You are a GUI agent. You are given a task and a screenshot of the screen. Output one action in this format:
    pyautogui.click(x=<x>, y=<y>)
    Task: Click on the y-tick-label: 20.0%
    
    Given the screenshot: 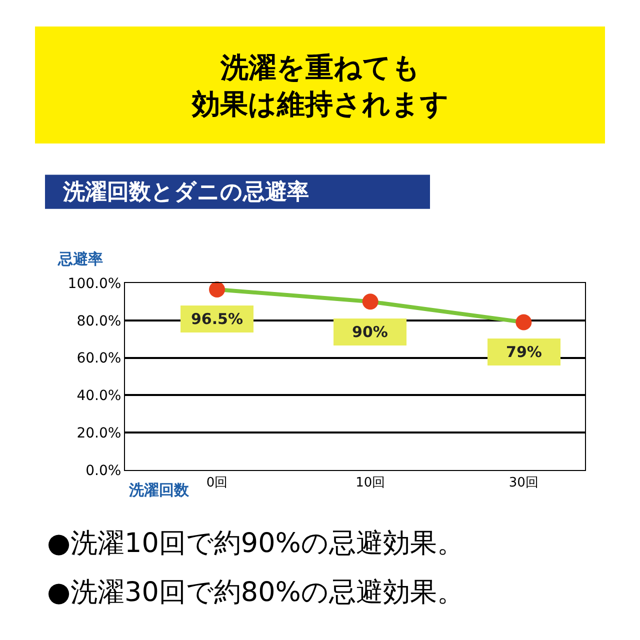 What is the action you would take?
    pyautogui.click(x=99, y=434)
    